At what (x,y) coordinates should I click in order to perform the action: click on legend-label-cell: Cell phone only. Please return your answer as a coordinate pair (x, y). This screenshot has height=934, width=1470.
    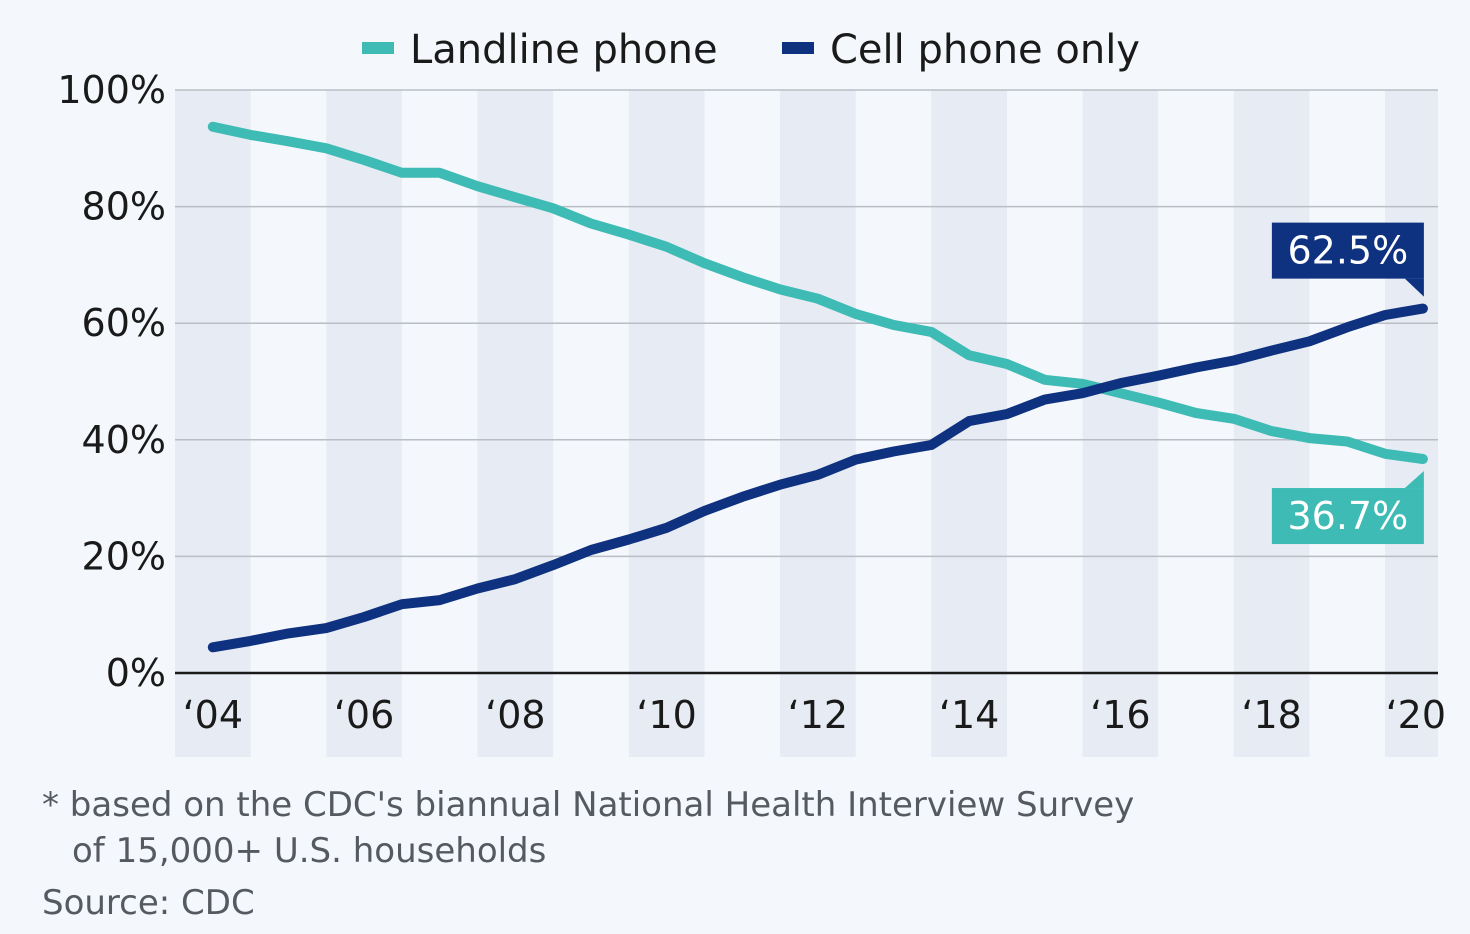
    Looking at the image, I should click on (985, 50).